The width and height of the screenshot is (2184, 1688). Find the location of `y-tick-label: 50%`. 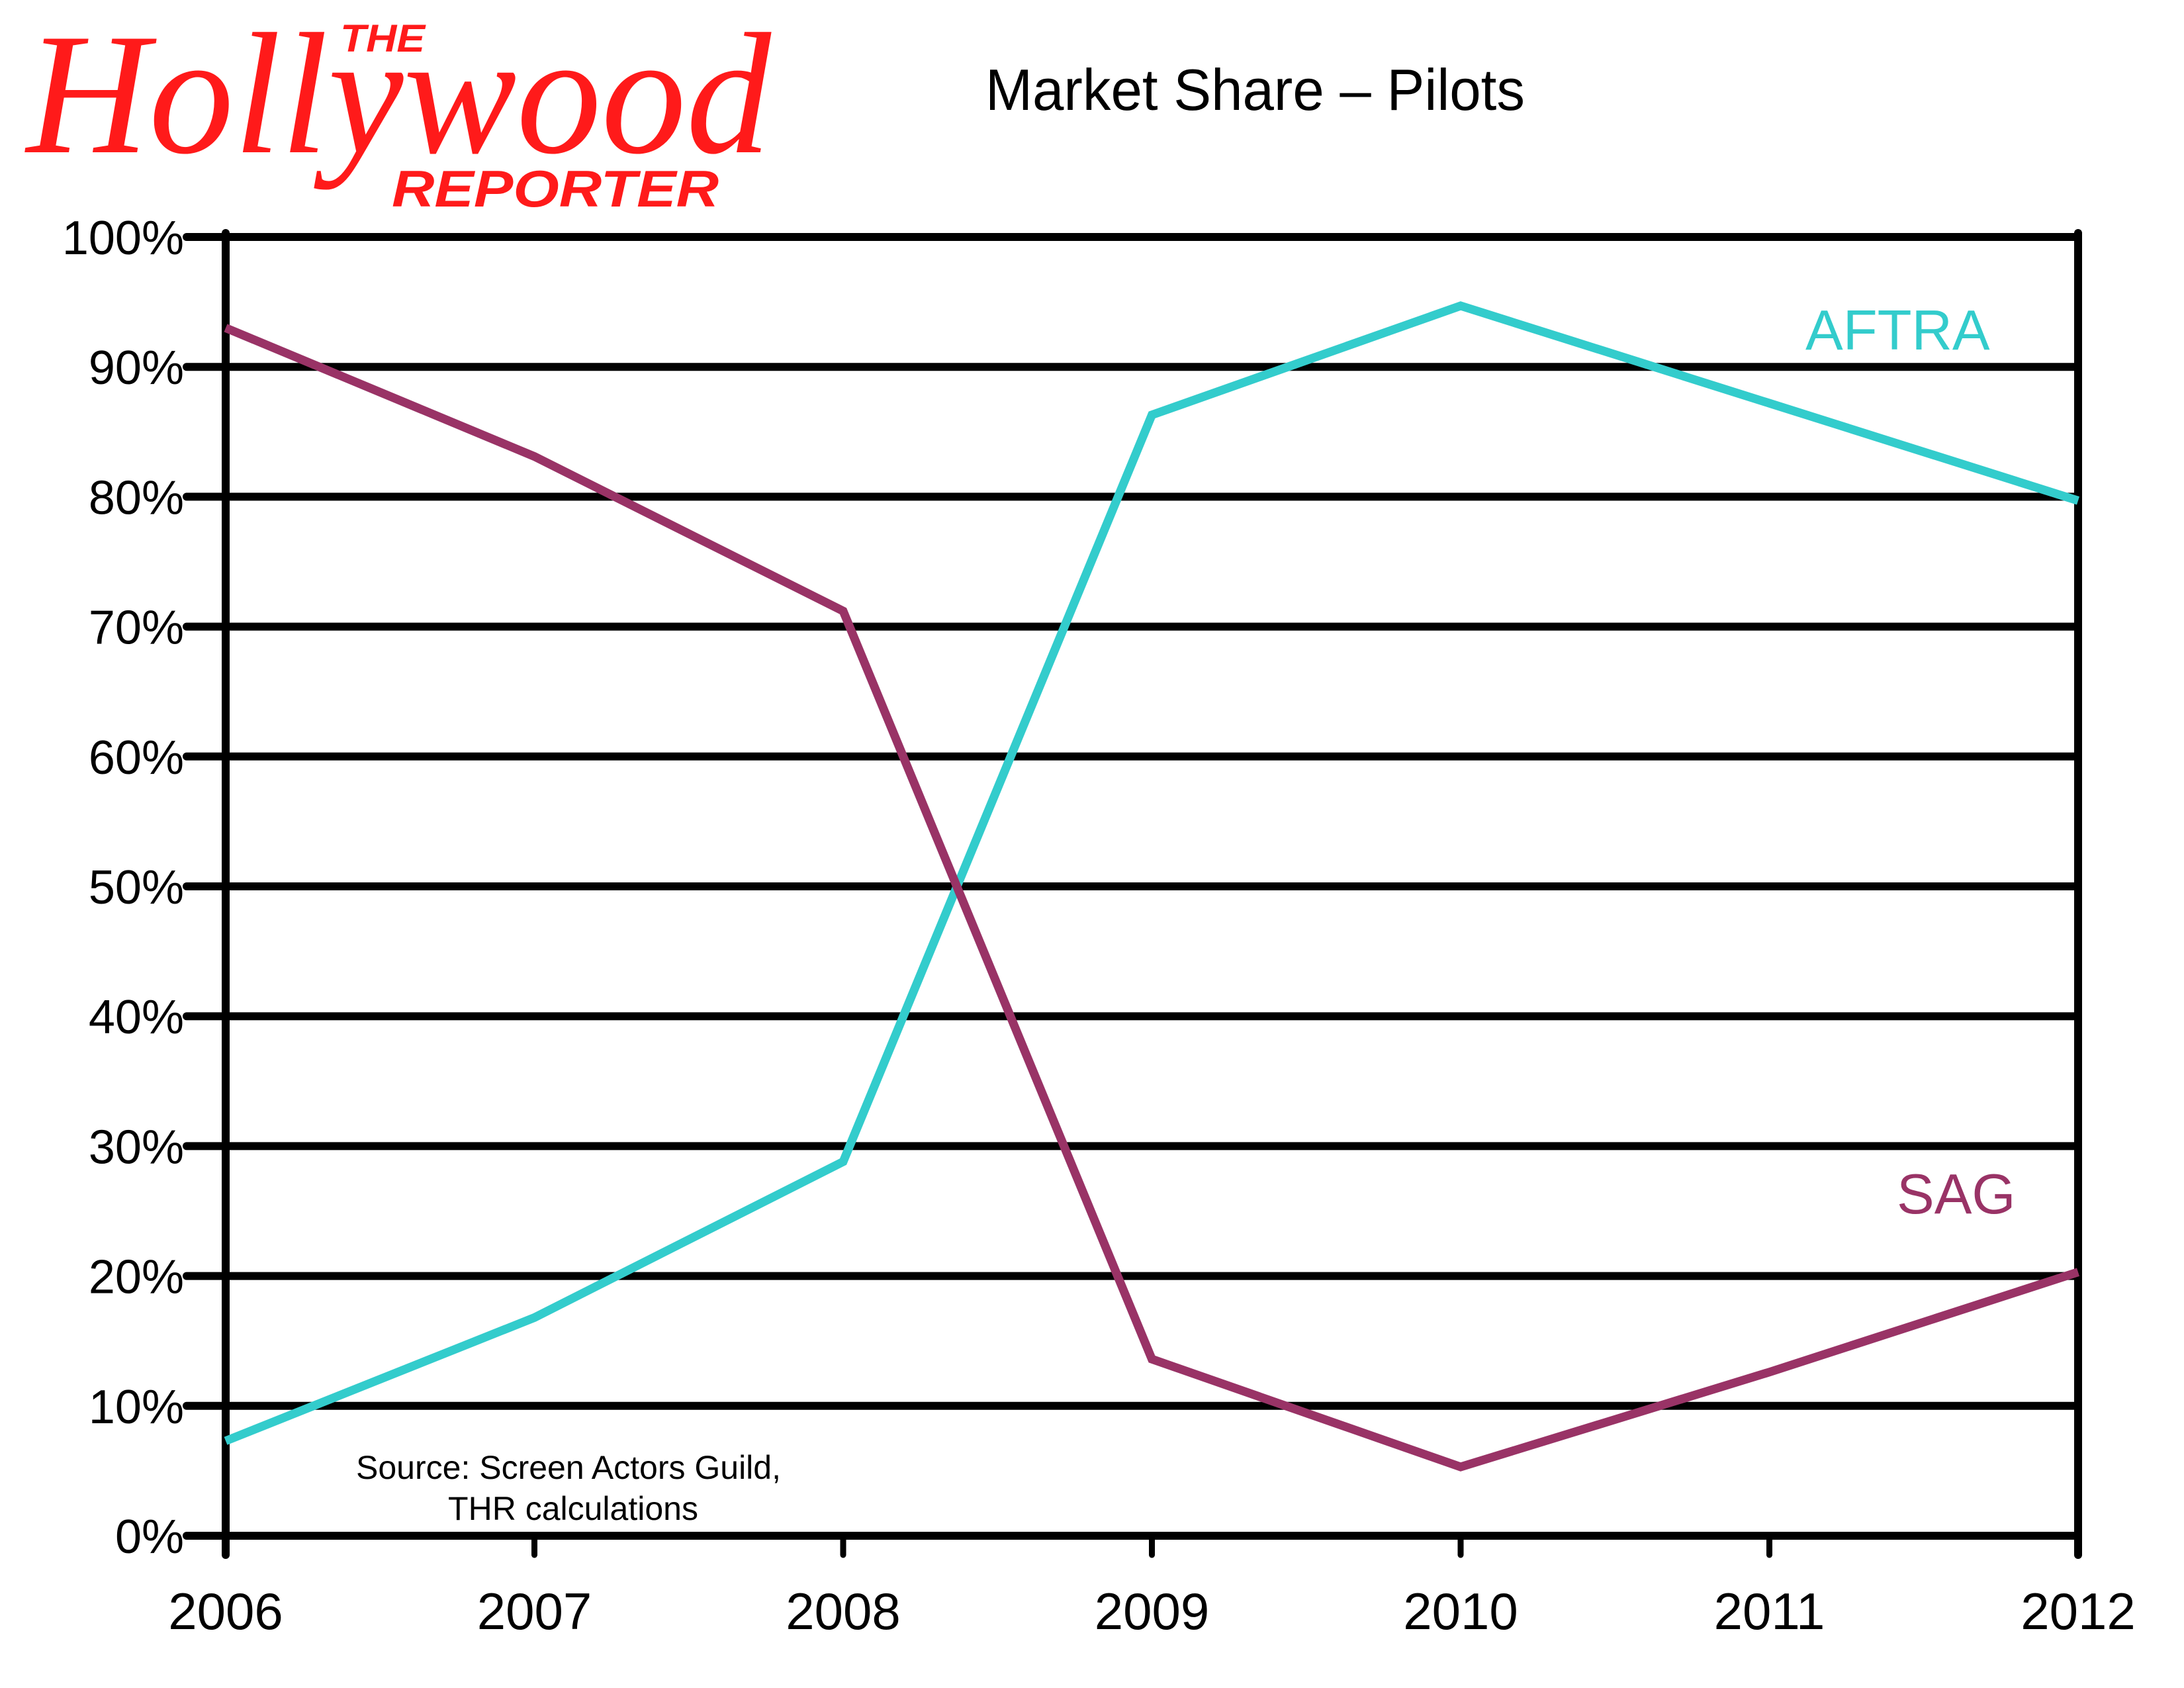

y-tick-label: 50% is located at coordinates (136, 887).